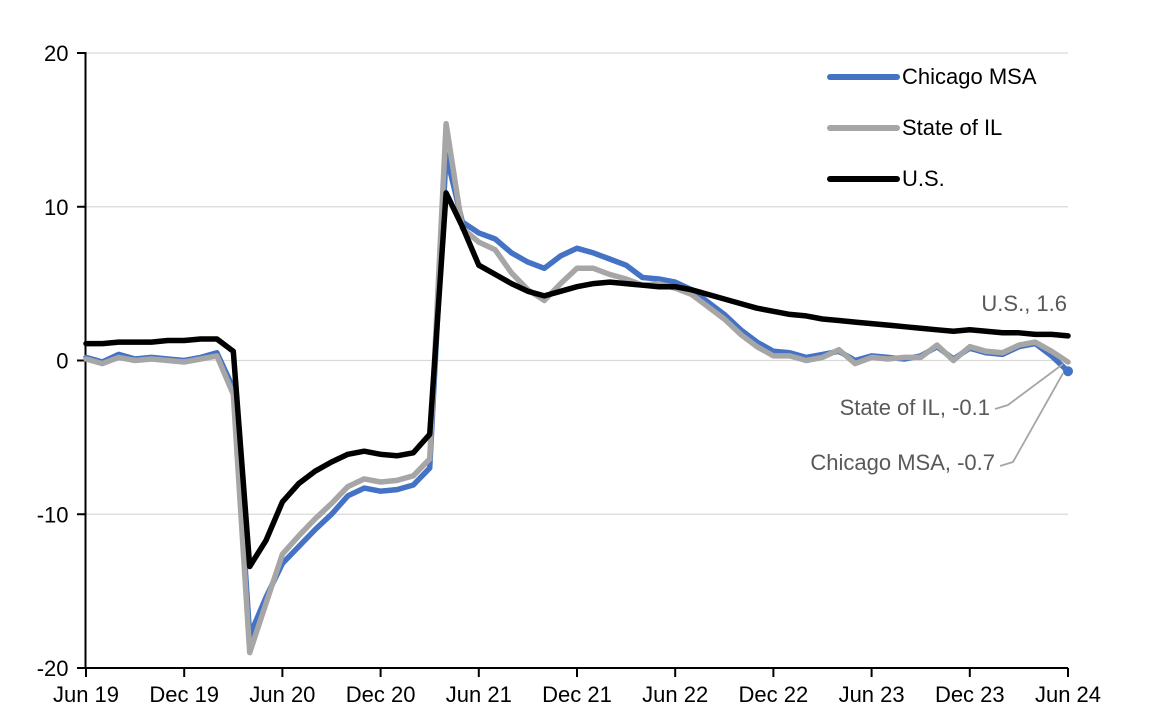 Image resolution: width=1152 pixels, height=715 pixels. What do you see at coordinates (1029, 386) in the screenshot?
I see `state-of-il-leader-line` at bounding box center [1029, 386].